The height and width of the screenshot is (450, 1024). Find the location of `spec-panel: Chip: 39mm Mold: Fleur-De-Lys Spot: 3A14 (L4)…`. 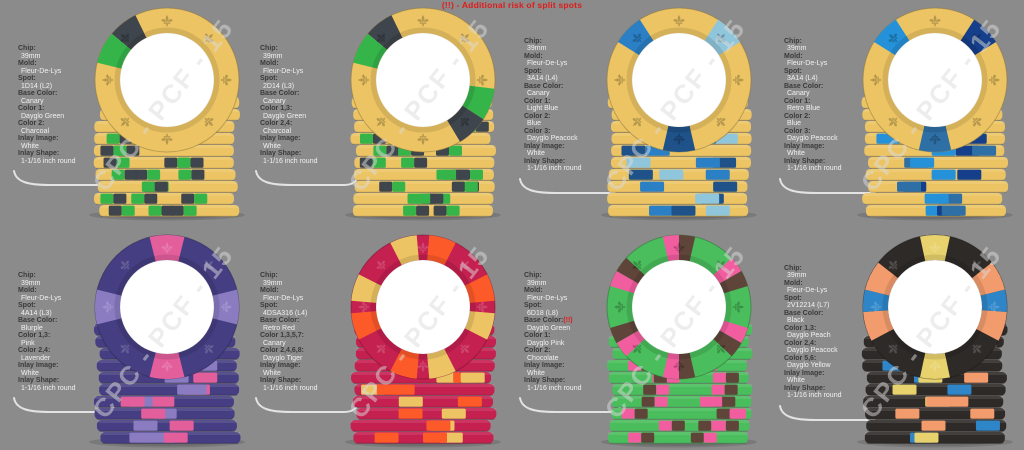

spec-panel: Chip: 39mm Mold: Fleur-De-Lys Spot: 3A14 (L4)… is located at coordinates (830, 105).